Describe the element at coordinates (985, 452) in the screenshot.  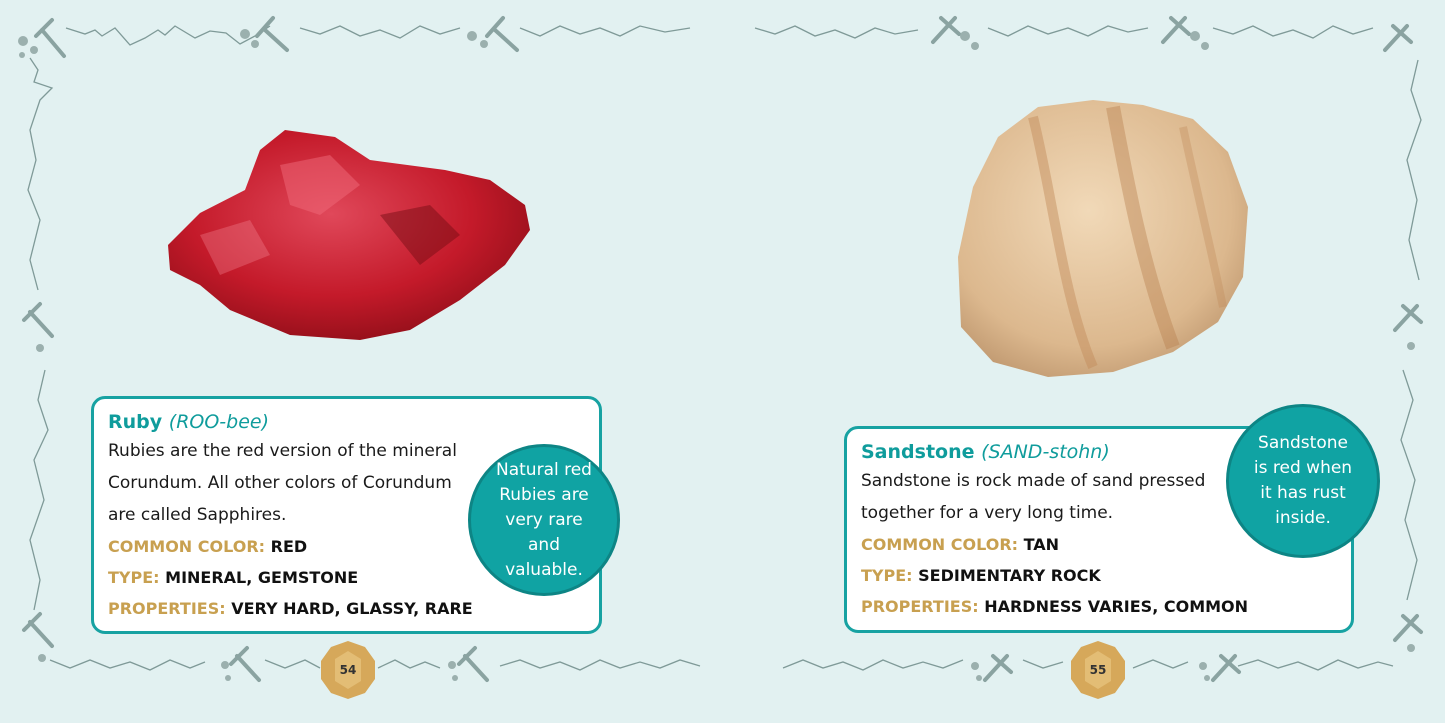
I see `mineral-title: Sandstone (SAND-stohn)` at that location.